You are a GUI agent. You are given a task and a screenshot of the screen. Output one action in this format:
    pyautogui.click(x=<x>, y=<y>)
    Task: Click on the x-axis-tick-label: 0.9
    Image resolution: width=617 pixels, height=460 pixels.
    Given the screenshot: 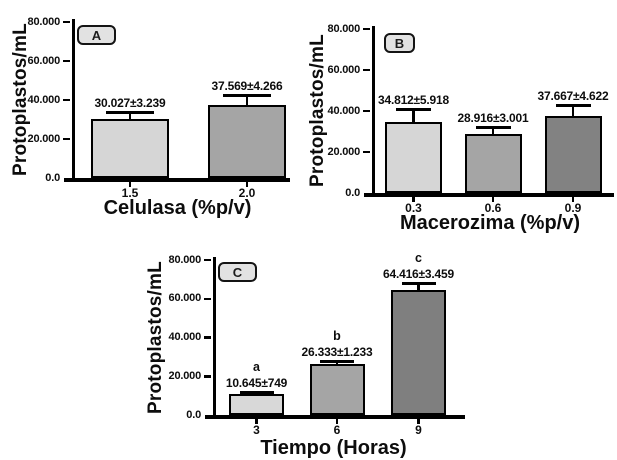 What is the action you would take?
    pyautogui.click(x=573, y=208)
    